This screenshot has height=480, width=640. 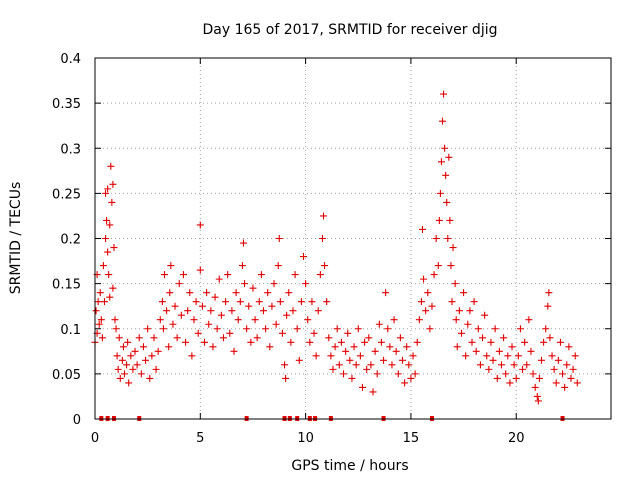 What do you see at coordinates (66, 194) in the screenshot?
I see `y-tick-label: 0.25` at bounding box center [66, 194].